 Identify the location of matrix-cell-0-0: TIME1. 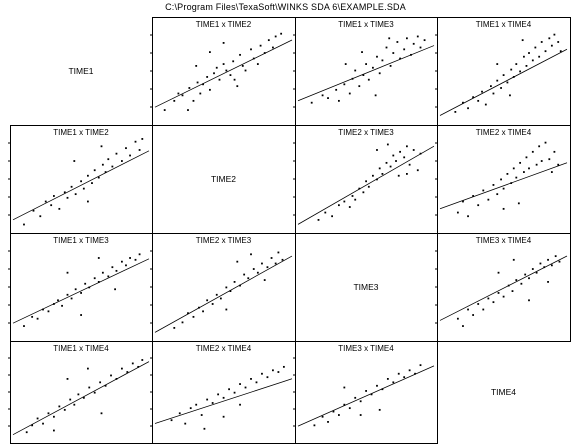
(80, 71).